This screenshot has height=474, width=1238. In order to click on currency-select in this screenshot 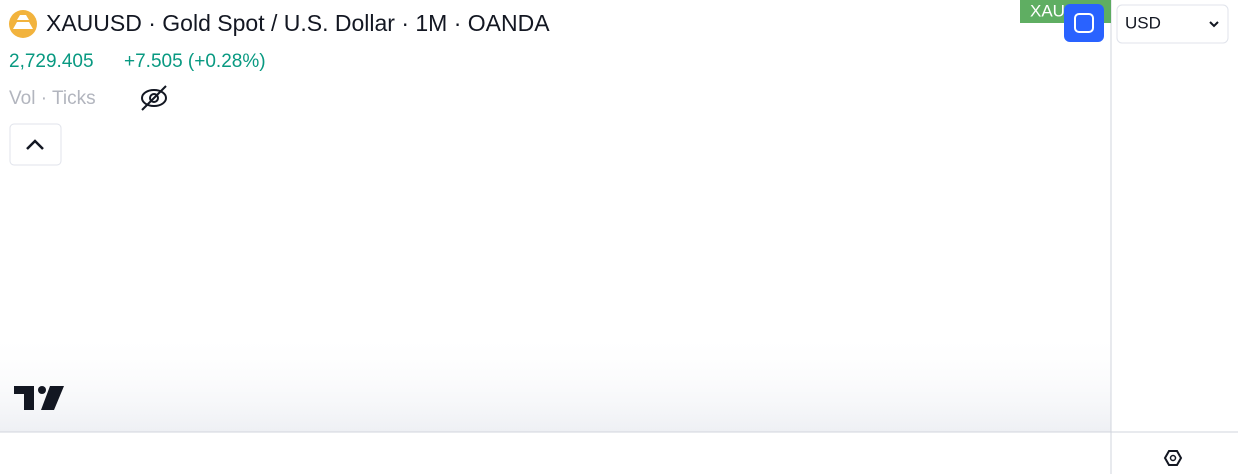, I will do `click(1172, 24)`.